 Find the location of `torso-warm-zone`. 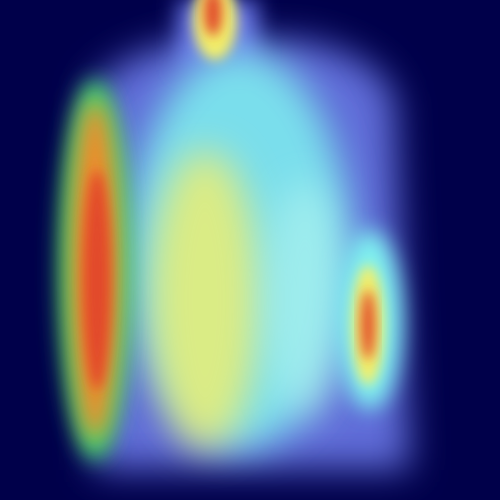

torso-warm-zone is located at coordinates (205, 300).